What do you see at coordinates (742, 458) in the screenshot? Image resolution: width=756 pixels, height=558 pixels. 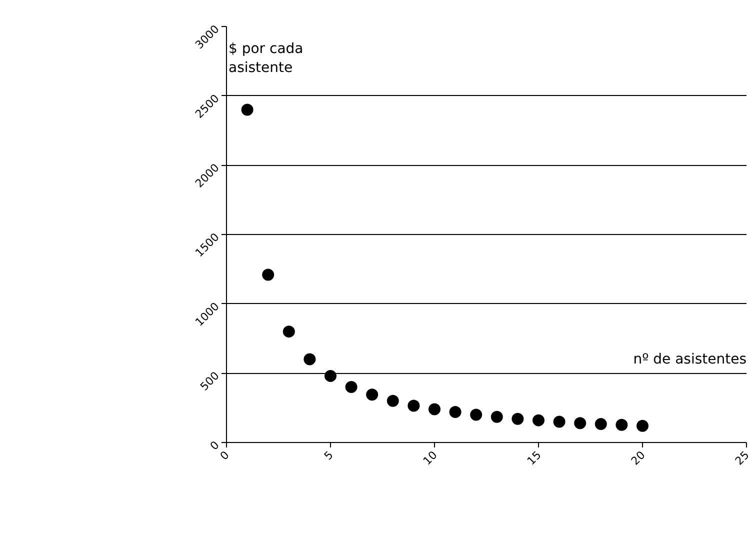 I see `x-tick-label: 25` at bounding box center [742, 458].